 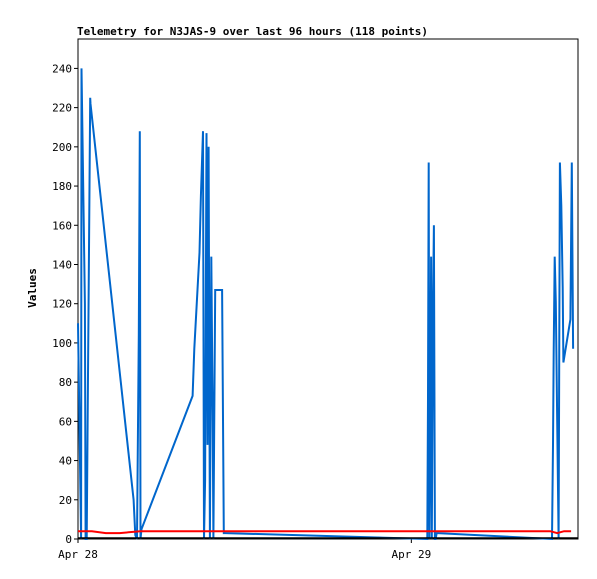 What do you see at coordinates (62, 147) in the screenshot?
I see `y-tick-label: 200` at bounding box center [62, 147].